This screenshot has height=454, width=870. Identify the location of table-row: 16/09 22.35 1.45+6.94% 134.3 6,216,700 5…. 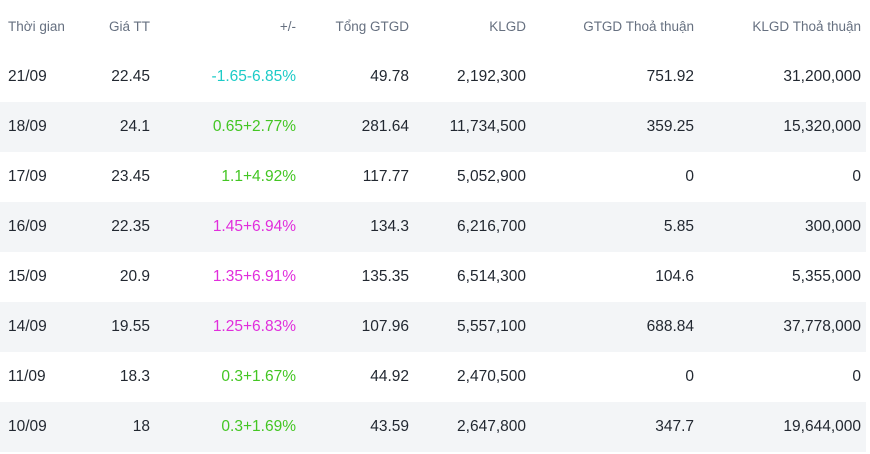
(433, 227).